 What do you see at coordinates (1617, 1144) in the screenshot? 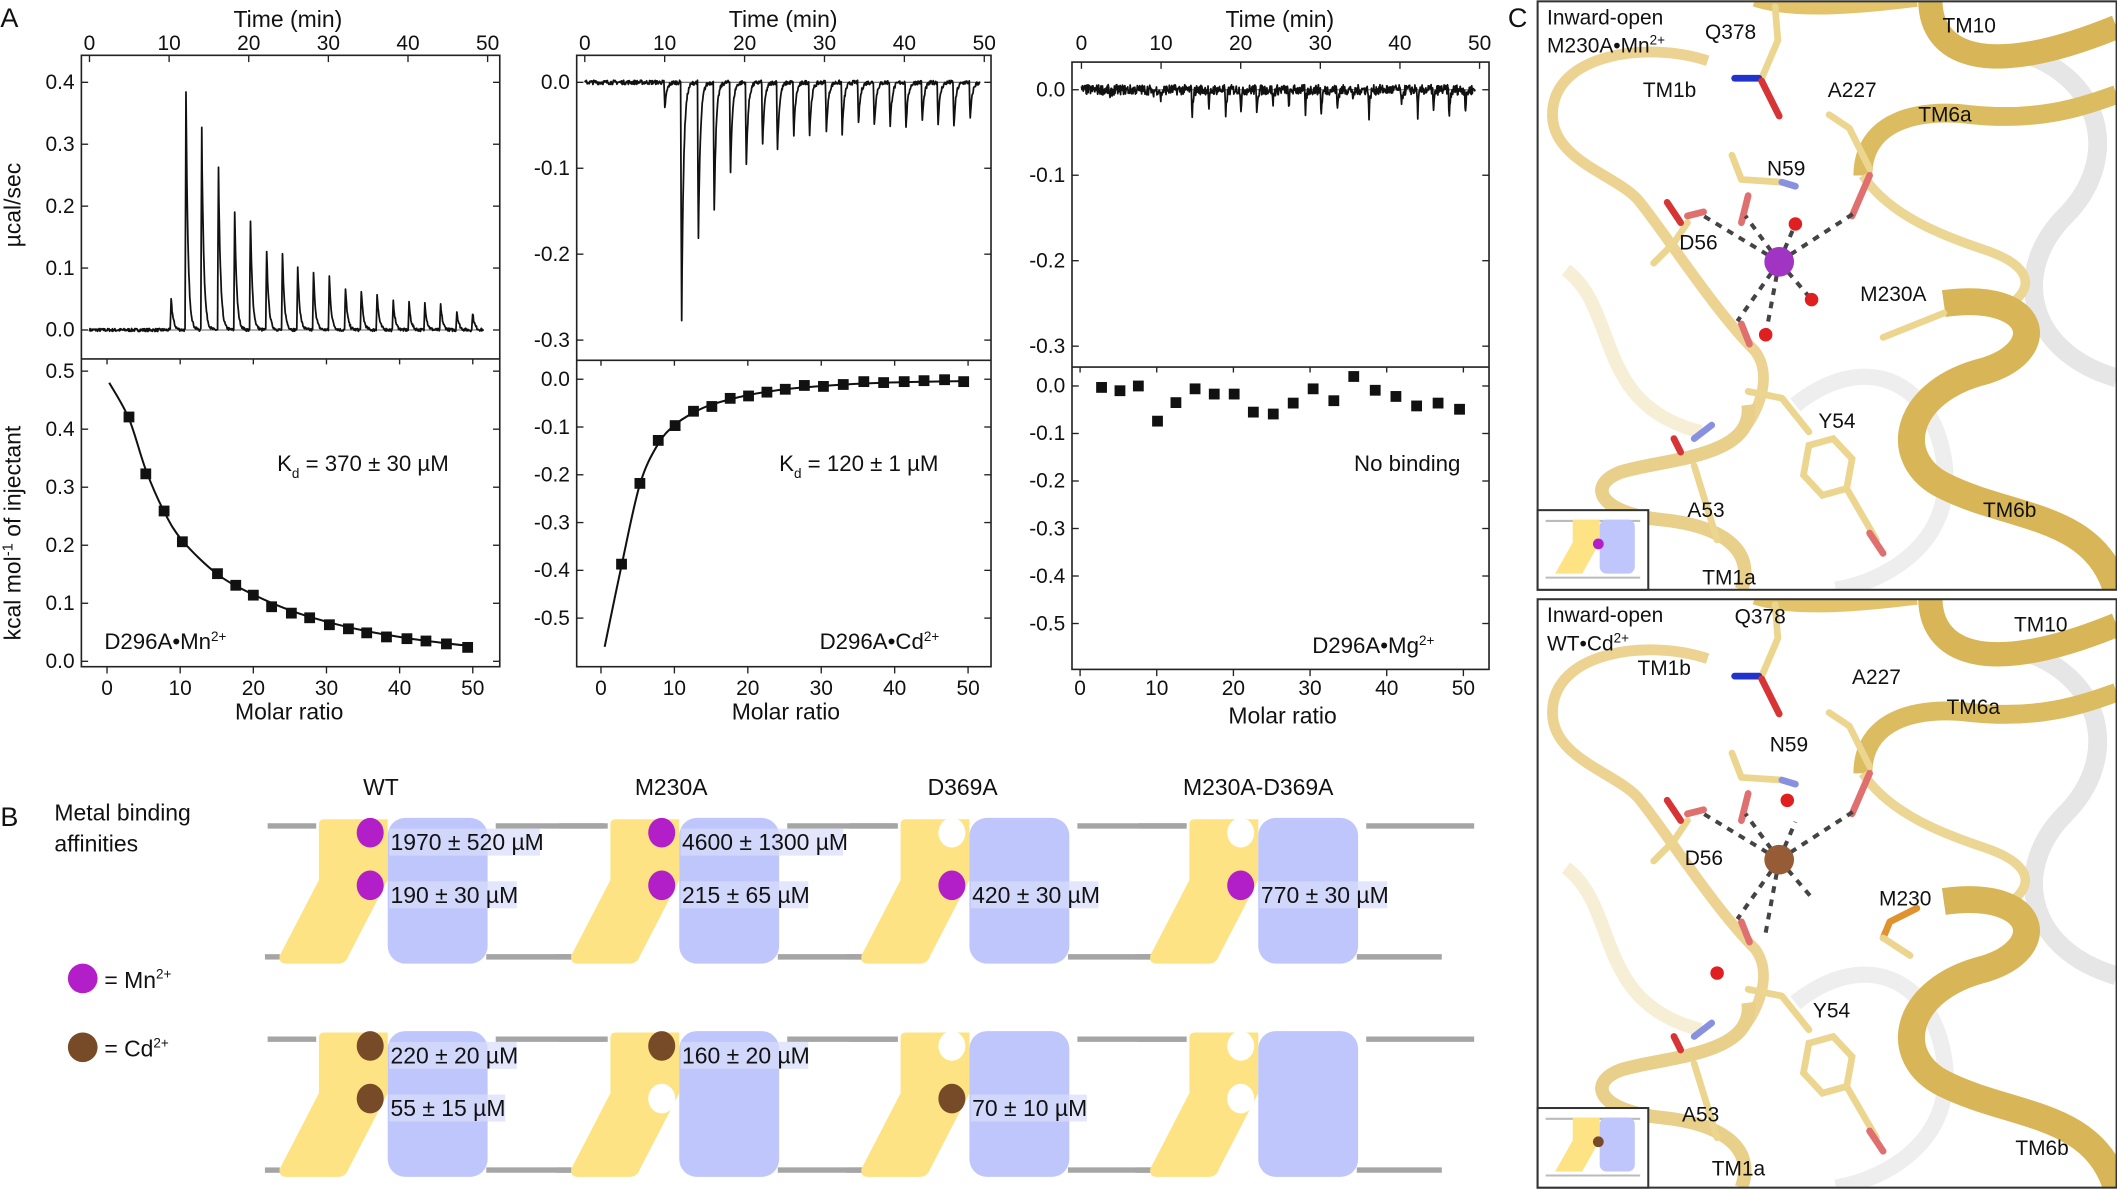
I see `inset-scaffold-domain` at bounding box center [1617, 1144].